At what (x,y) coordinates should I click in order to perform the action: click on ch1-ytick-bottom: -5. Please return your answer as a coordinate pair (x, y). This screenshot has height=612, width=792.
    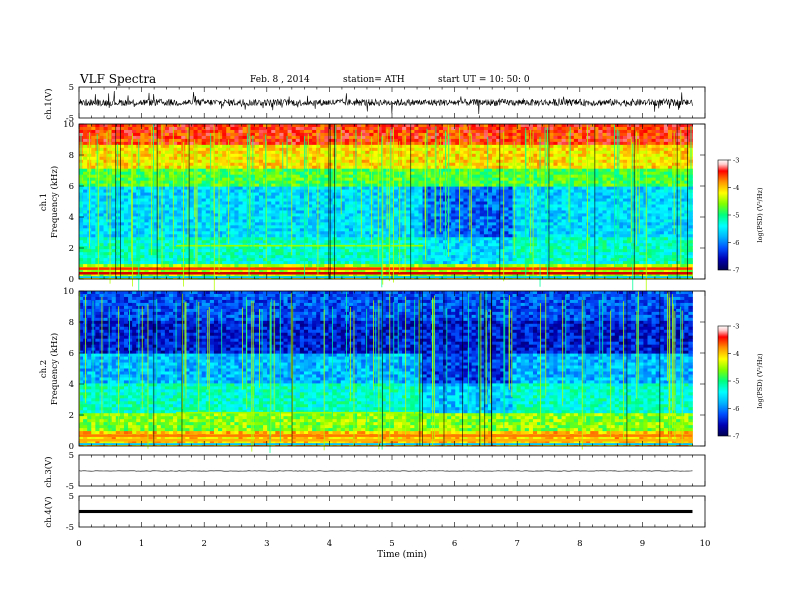
    Looking at the image, I should click on (70, 119).